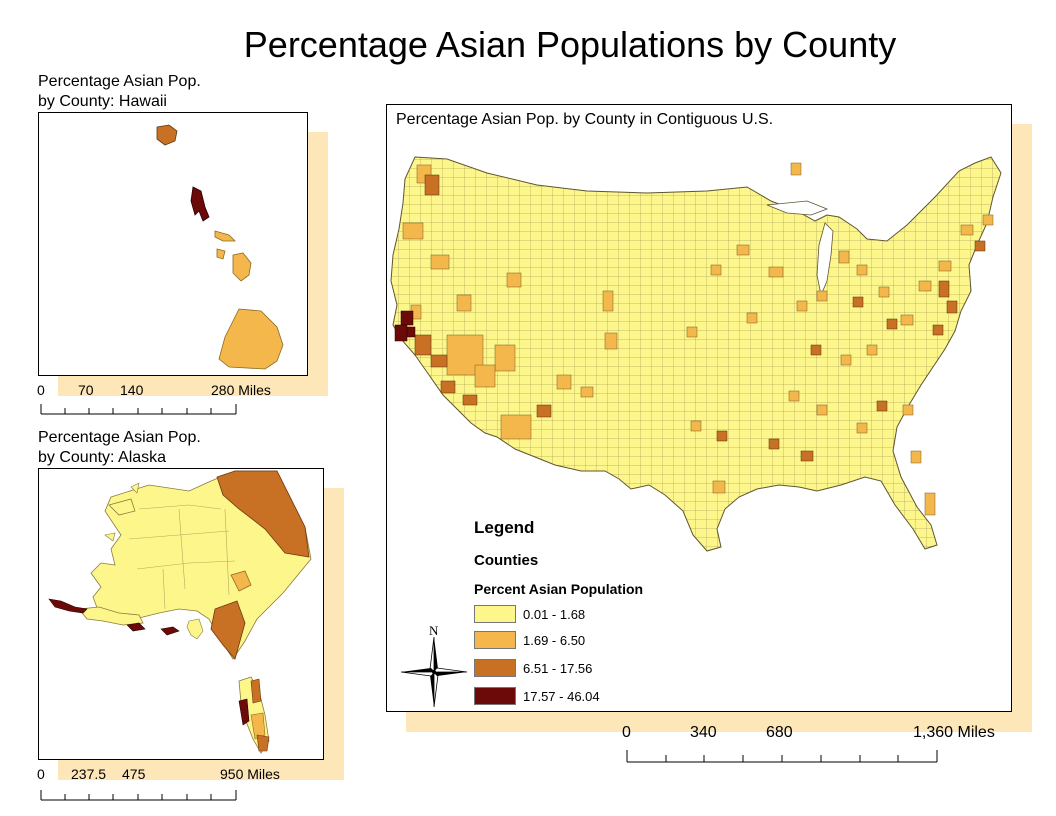  Describe the element at coordinates (41, 390) in the screenshot. I see `hawaii-scale-label-0: 0` at that location.